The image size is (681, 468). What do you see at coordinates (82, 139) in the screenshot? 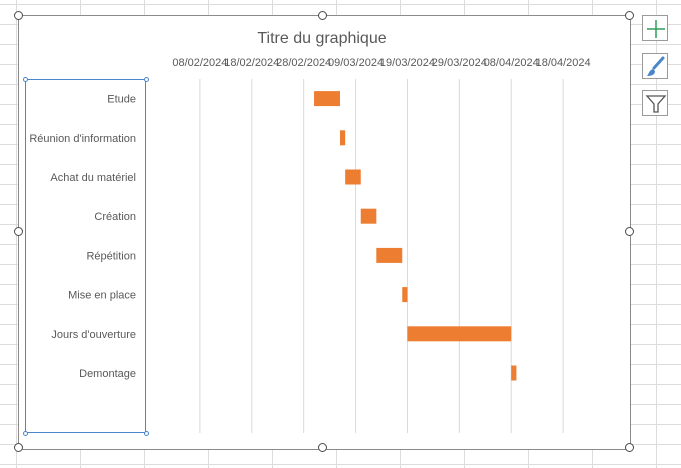
I see `y-category-label: Réunion d'information` at bounding box center [82, 139].